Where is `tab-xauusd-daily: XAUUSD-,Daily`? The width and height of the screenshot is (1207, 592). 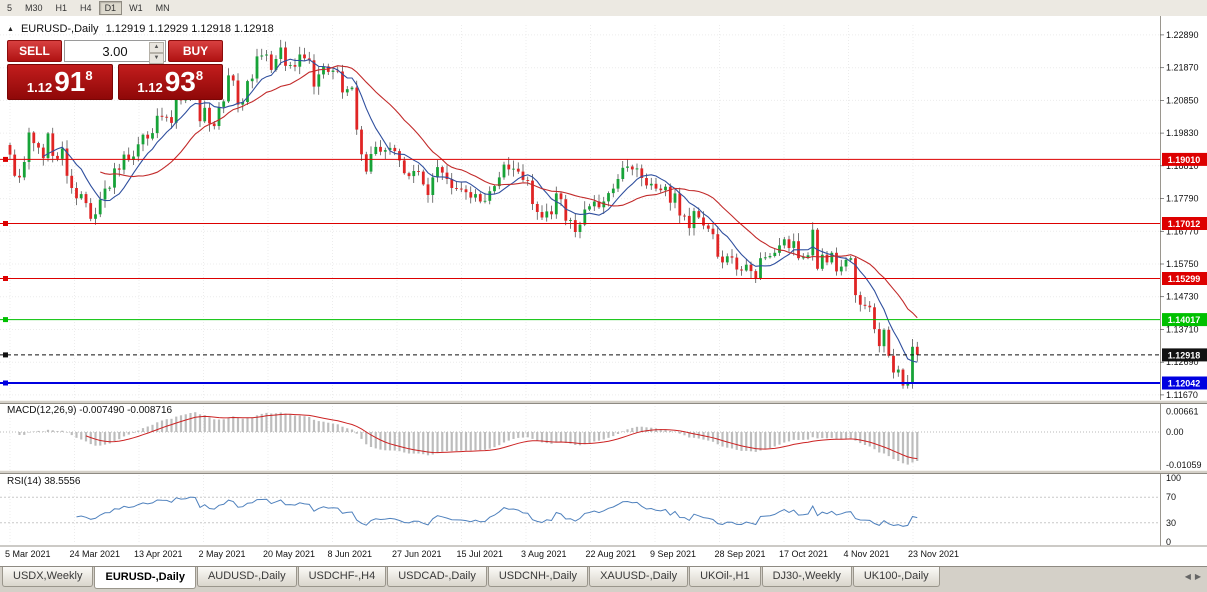
tab-xauusd-daily: XAUUSD-,Daily is located at coordinates (639, 577).